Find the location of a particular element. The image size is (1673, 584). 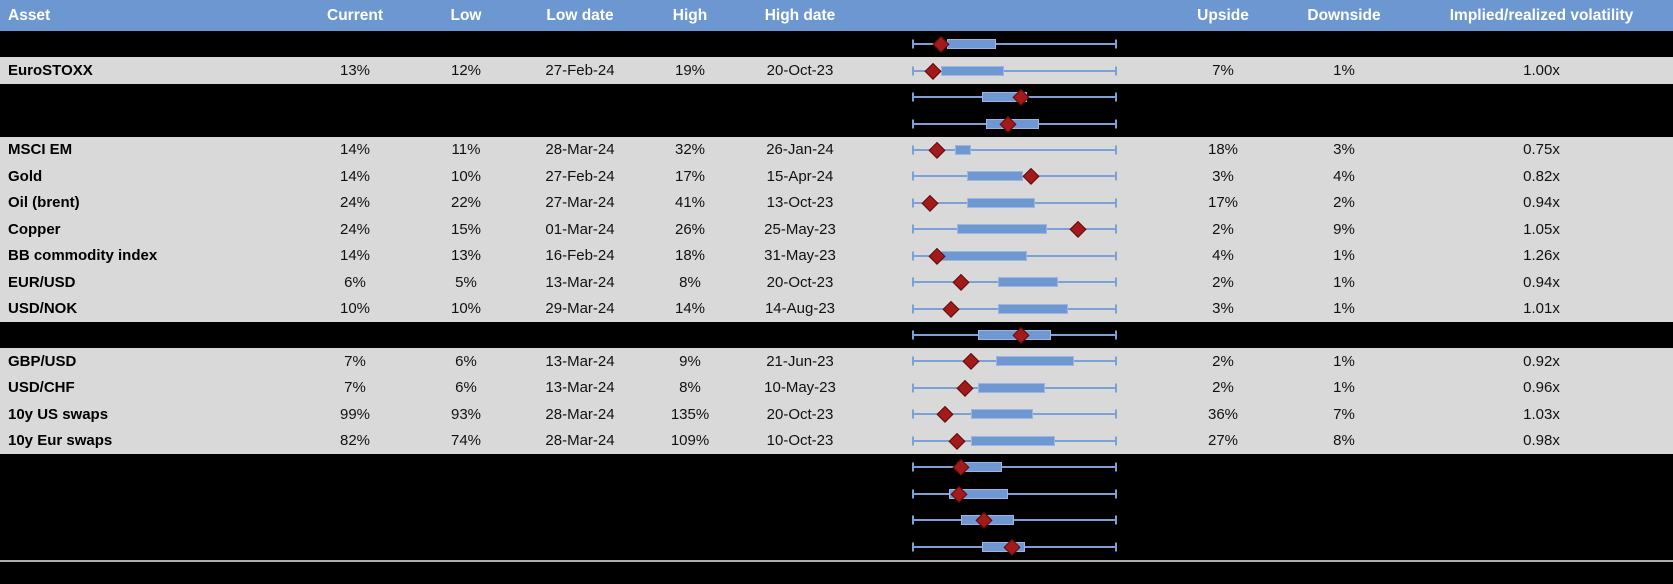

cell-low: 22% is located at coordinates (466, 203).